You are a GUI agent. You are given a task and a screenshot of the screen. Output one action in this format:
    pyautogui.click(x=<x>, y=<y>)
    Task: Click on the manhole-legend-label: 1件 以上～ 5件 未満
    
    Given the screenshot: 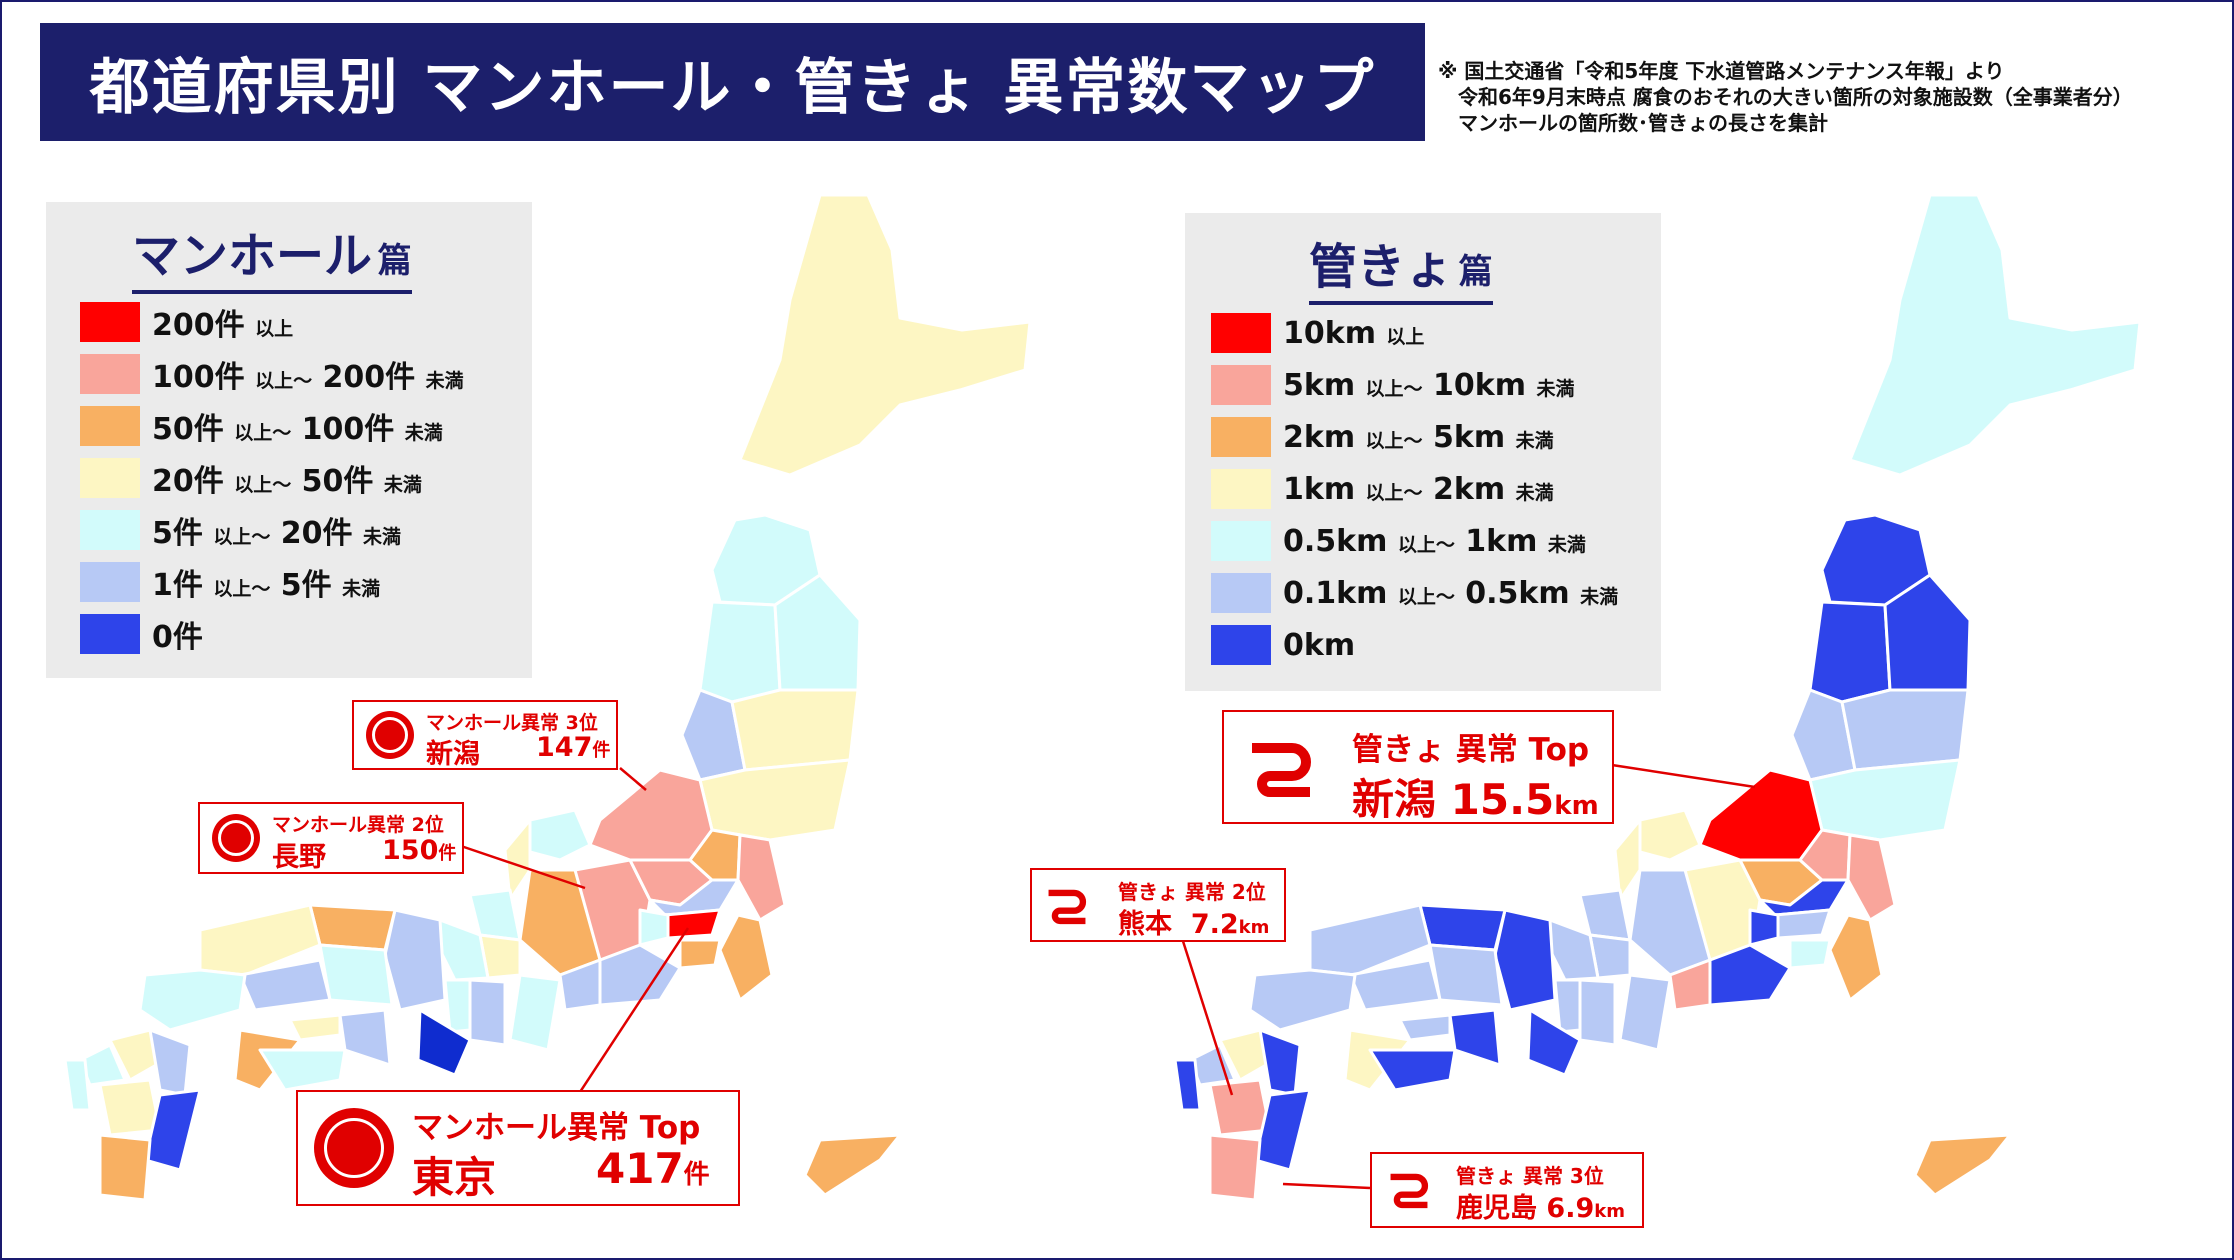 What is the action you would take?
    pyautogui.click(x=266, y=582)
    